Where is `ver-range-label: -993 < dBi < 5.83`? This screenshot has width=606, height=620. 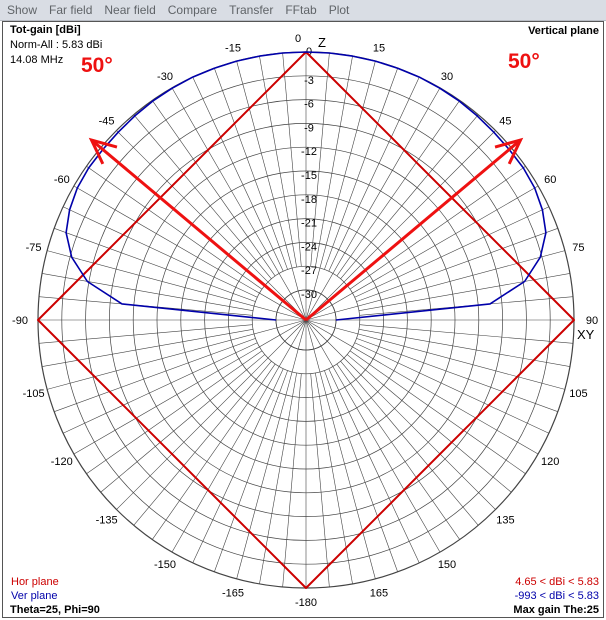 ver-range-label: -993 < dBi < 5.83 is located at coordinates (556, 596).